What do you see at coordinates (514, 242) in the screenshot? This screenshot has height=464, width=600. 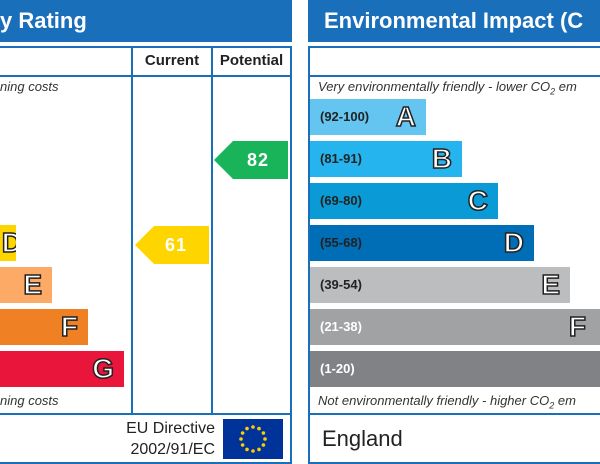 I see `environment-band-d-letter: D` at bounding box center [514, 242].